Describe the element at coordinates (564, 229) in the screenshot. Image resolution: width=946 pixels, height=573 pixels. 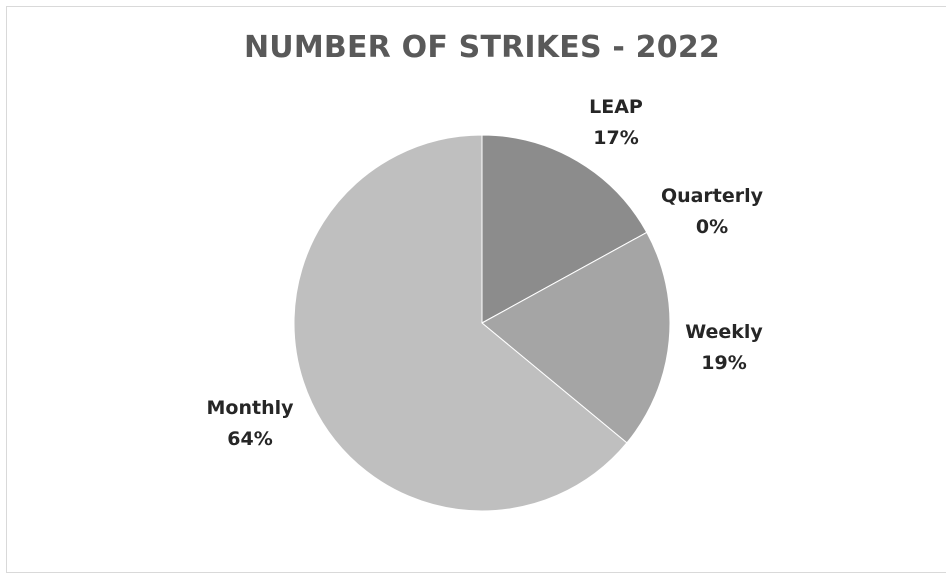
I see `pie-slice-leap` at that location.